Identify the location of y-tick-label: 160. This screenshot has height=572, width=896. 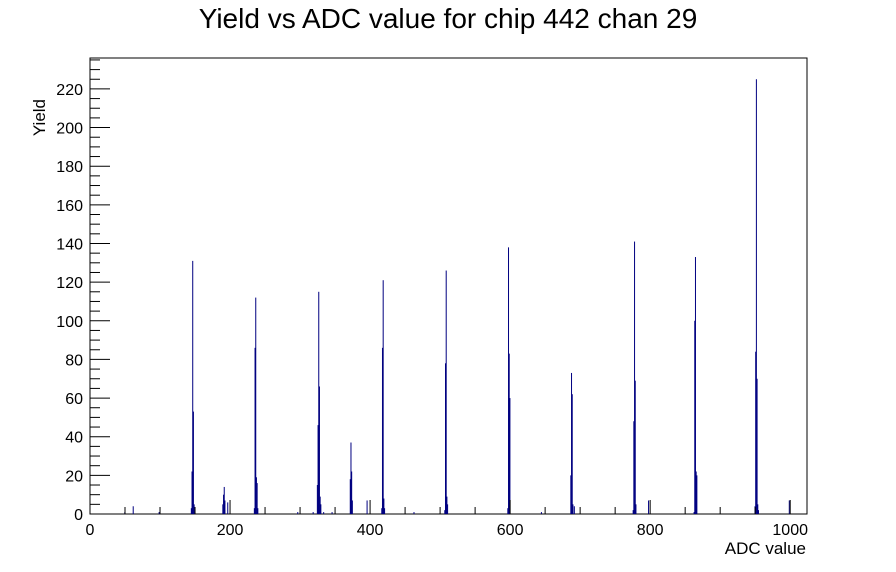
(69, 206).